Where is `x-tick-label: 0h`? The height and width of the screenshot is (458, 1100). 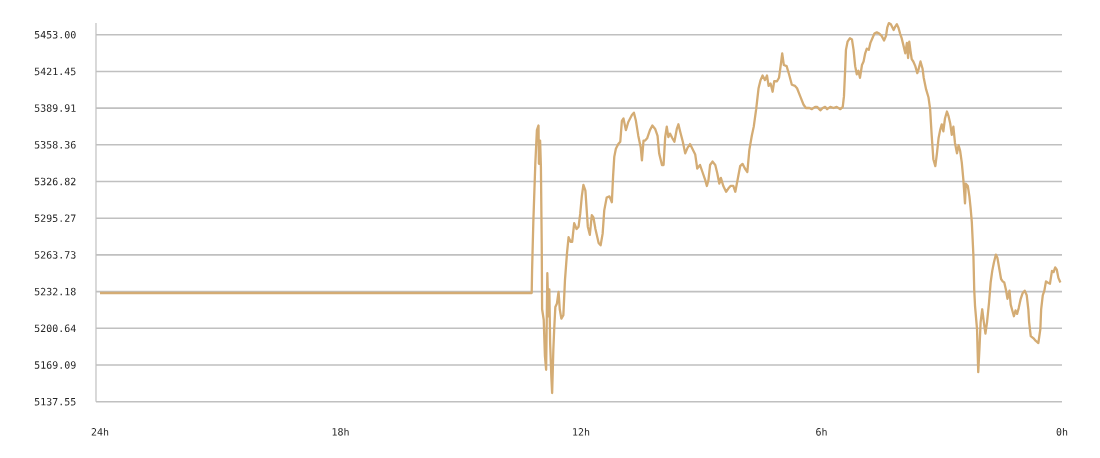
x-tick-label: 0h is located at coordinates (1062, 431).